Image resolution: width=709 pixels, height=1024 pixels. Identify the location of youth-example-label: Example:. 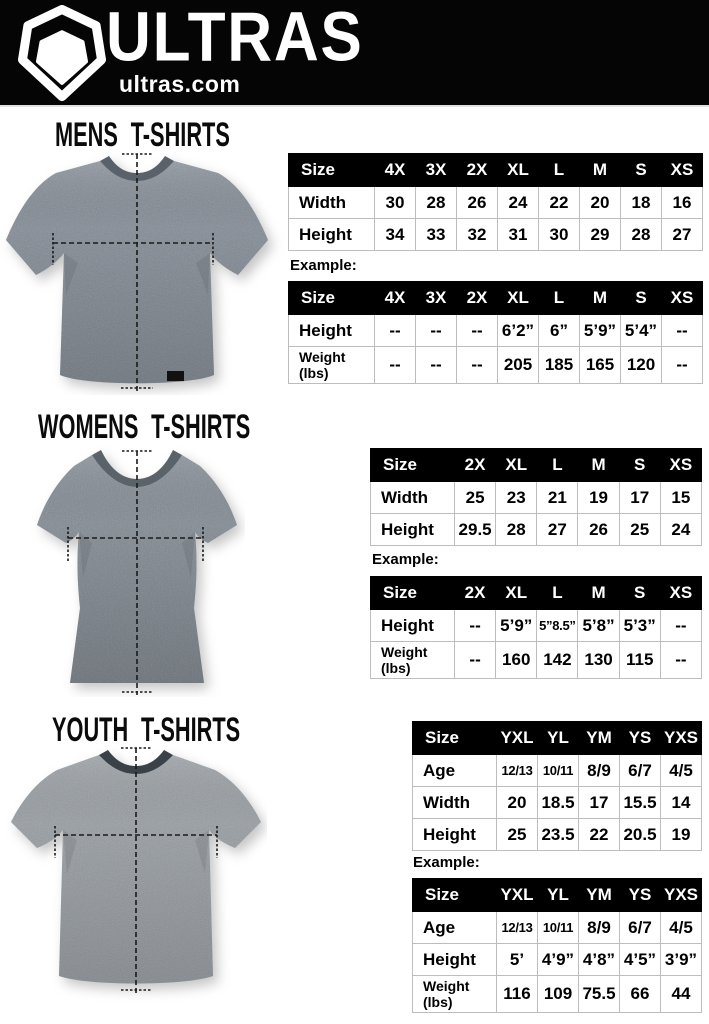
(446, 862).